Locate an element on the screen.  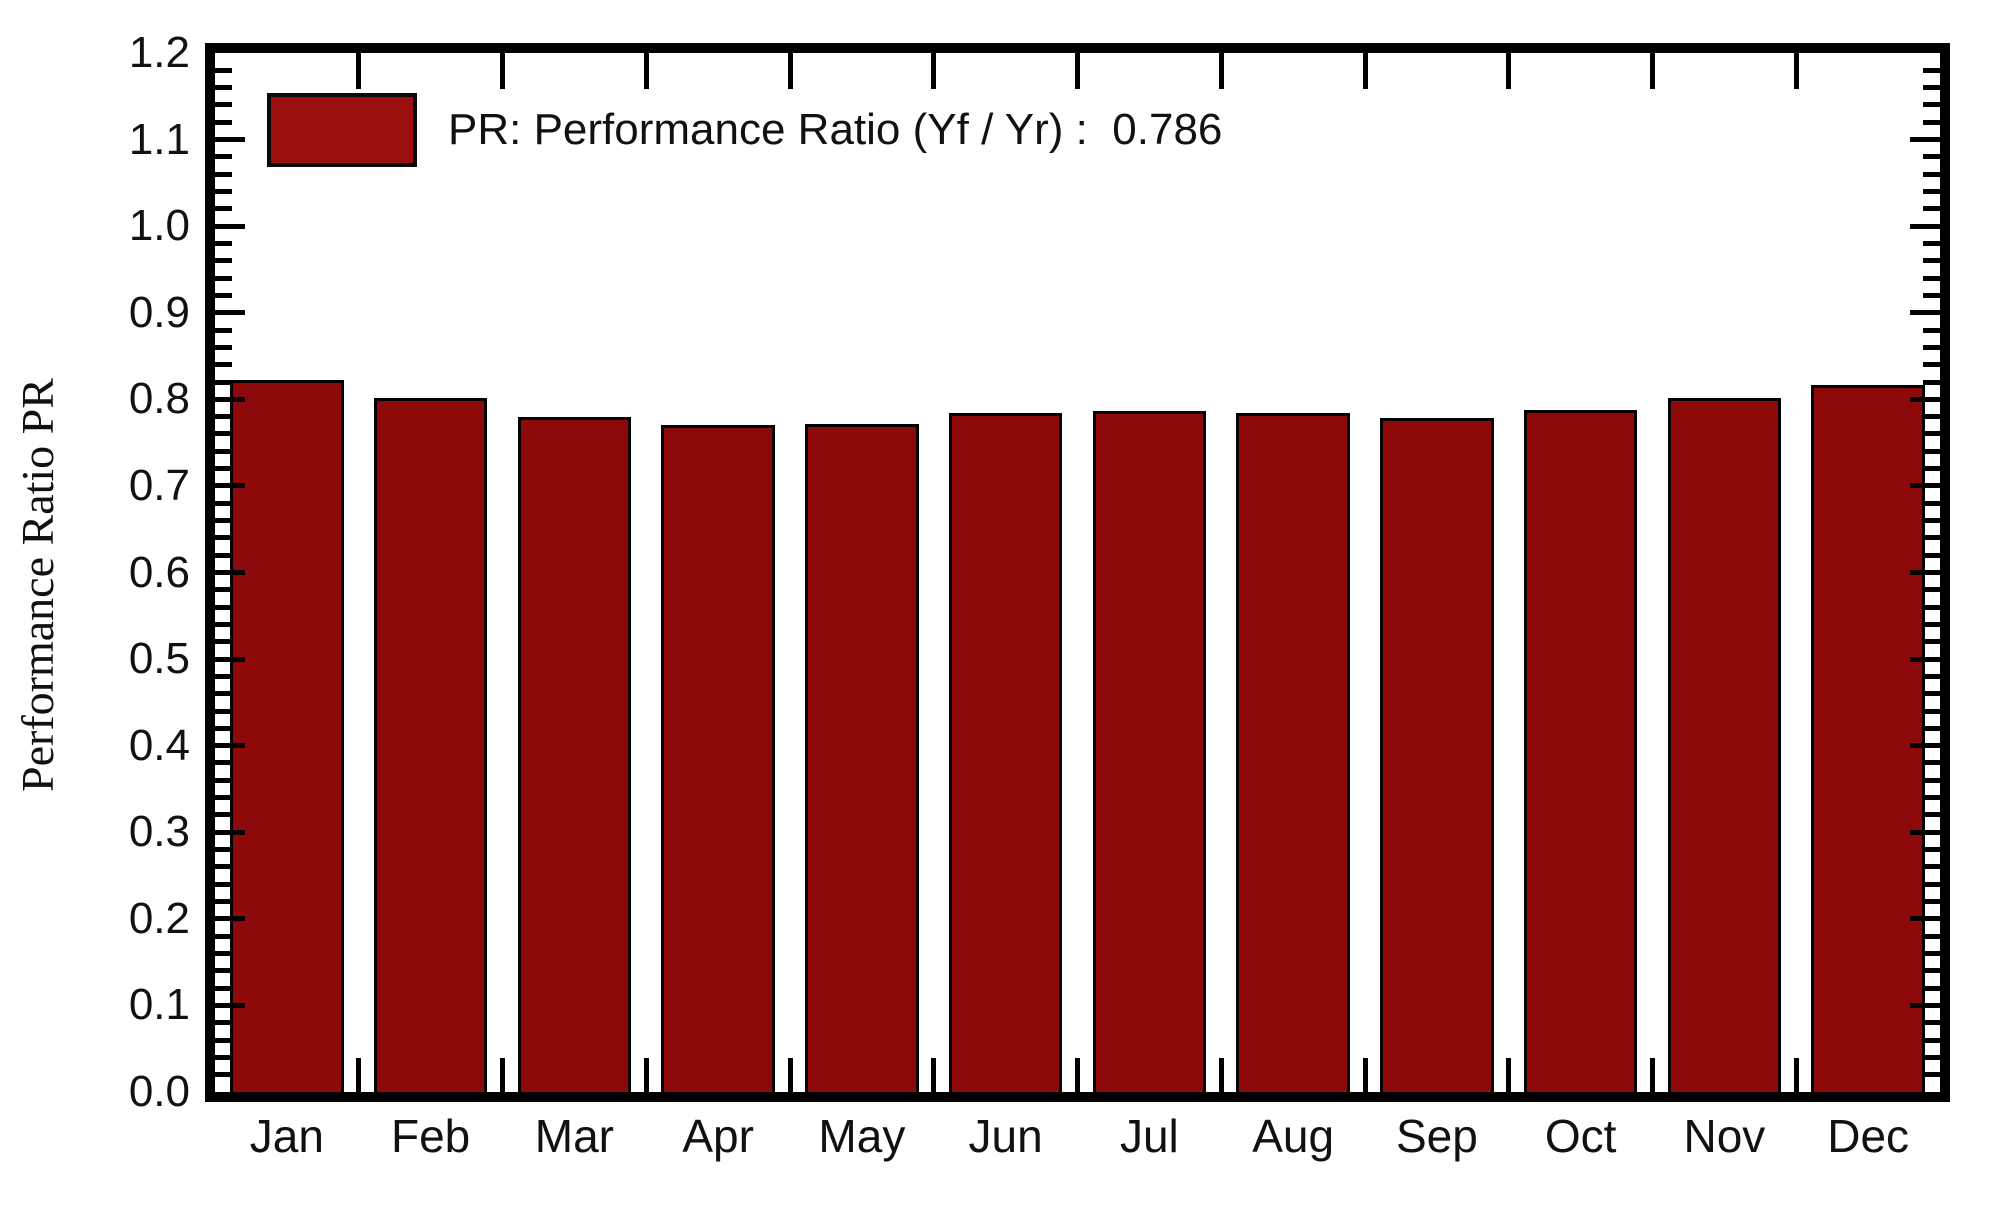
bar-jun is located at coordinates (1005, 752).